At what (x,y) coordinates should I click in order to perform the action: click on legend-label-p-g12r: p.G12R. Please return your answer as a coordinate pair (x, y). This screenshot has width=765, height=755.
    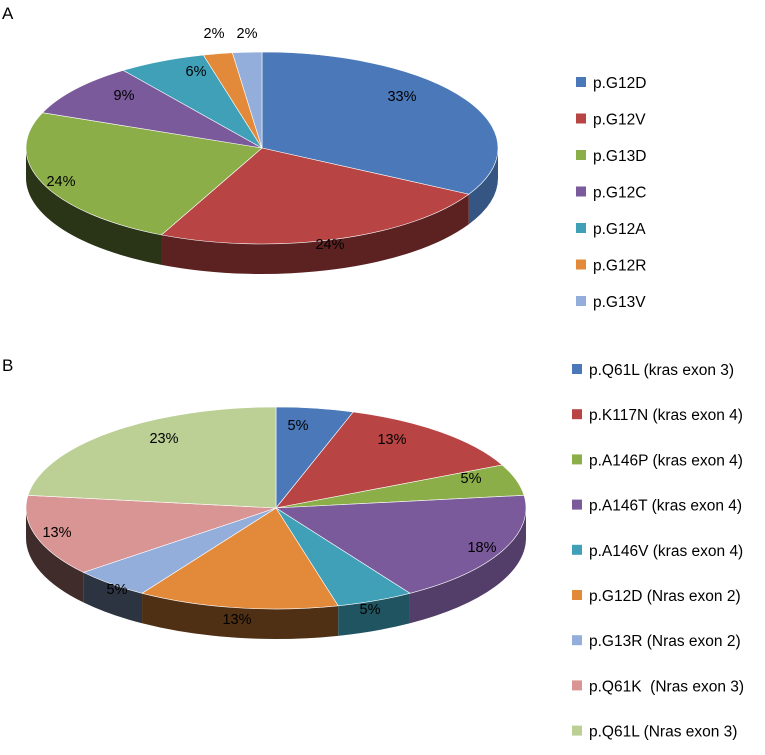
    Looking at the image, I should click on (619, 266).